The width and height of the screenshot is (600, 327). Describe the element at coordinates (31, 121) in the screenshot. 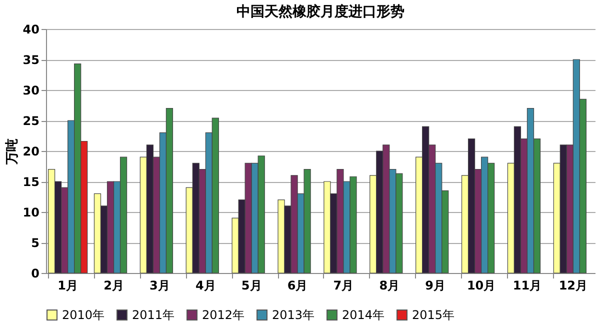

I see `y-tick-label: 25` at that location.